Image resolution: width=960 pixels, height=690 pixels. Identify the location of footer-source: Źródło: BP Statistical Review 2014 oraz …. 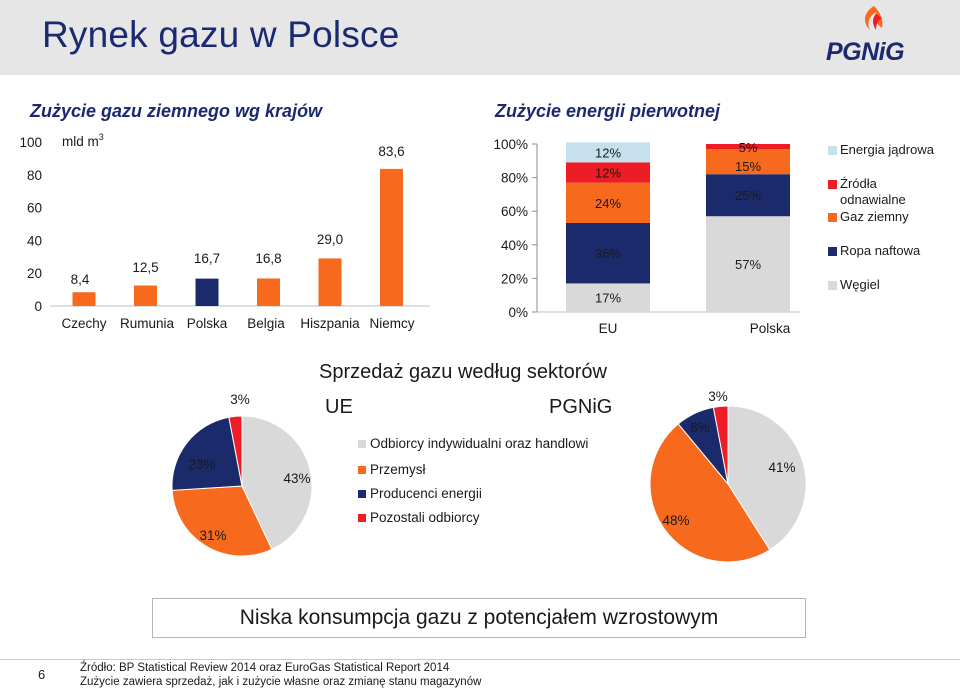
(280, 675).